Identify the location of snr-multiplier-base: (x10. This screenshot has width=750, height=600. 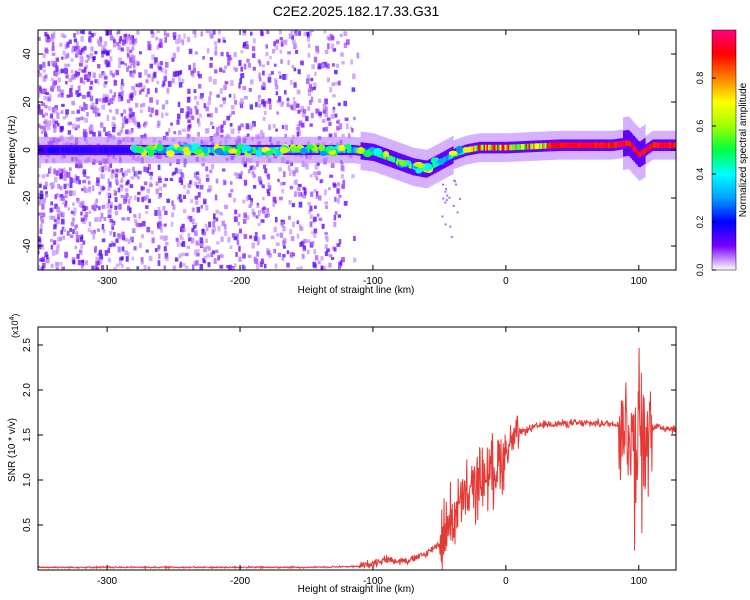
(15, 329).